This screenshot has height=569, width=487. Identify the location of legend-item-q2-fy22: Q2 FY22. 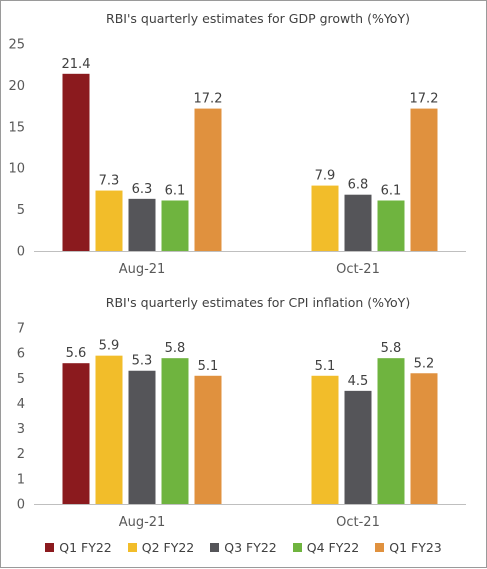
(161, 547).